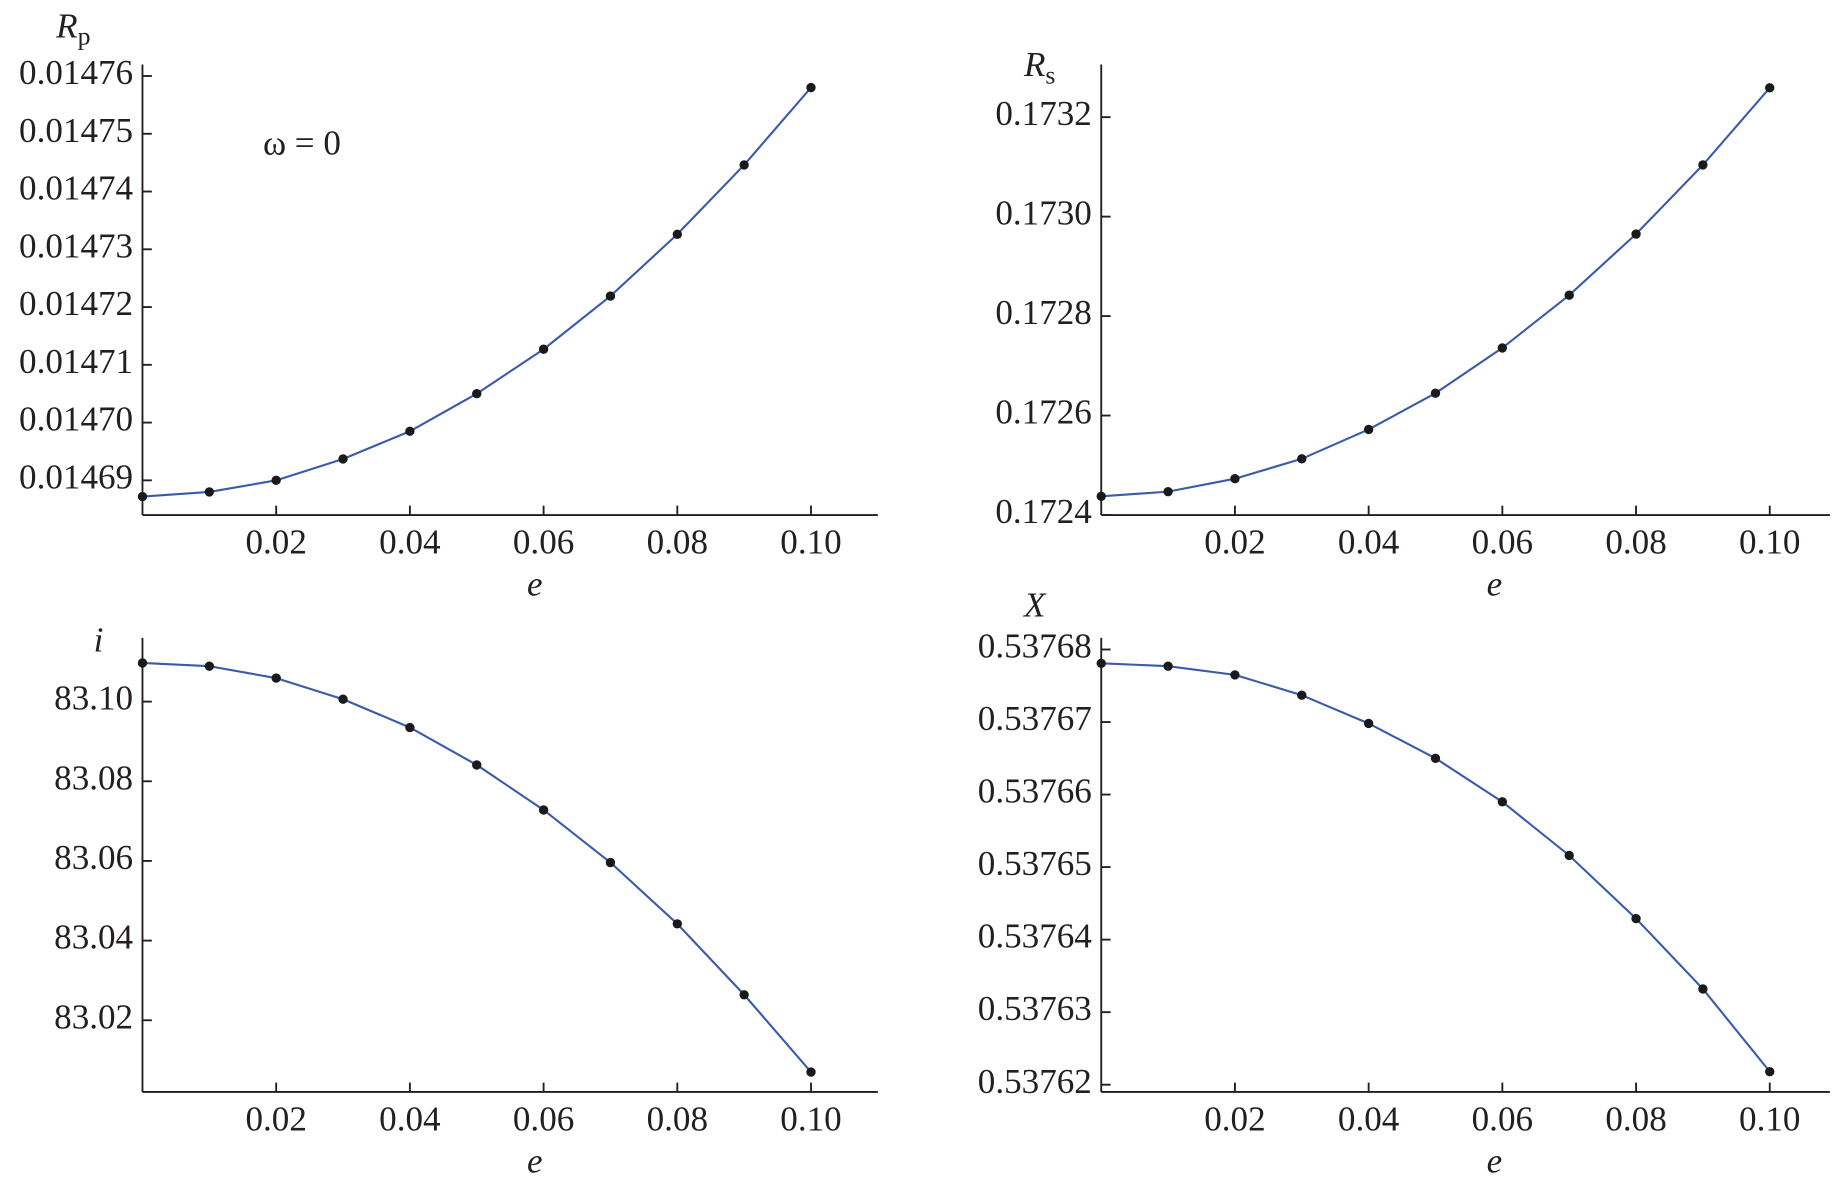  What do you see at coordinates (76, 419) in the screenshot?
I see `y-tick-label: 0.01470` at bounding box center [76, 419].